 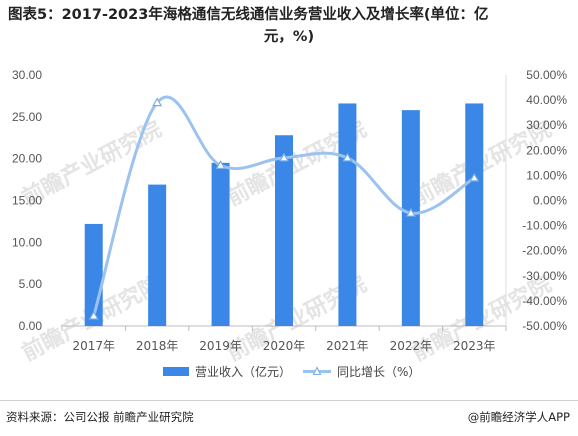 What do you see at coordinates (474, 346) in the screenshot?
I see `x-tick-label: 2023年` at bounding box center [474, 346].